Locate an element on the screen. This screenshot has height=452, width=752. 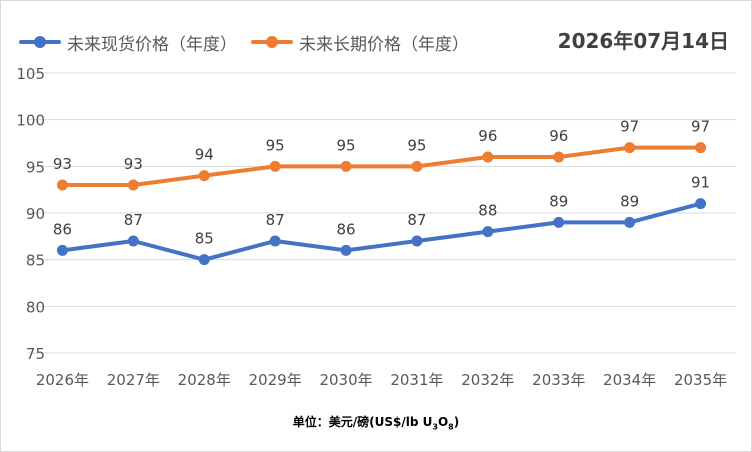
x-tick-label: 2031年 is located at coordinates (416, 380).